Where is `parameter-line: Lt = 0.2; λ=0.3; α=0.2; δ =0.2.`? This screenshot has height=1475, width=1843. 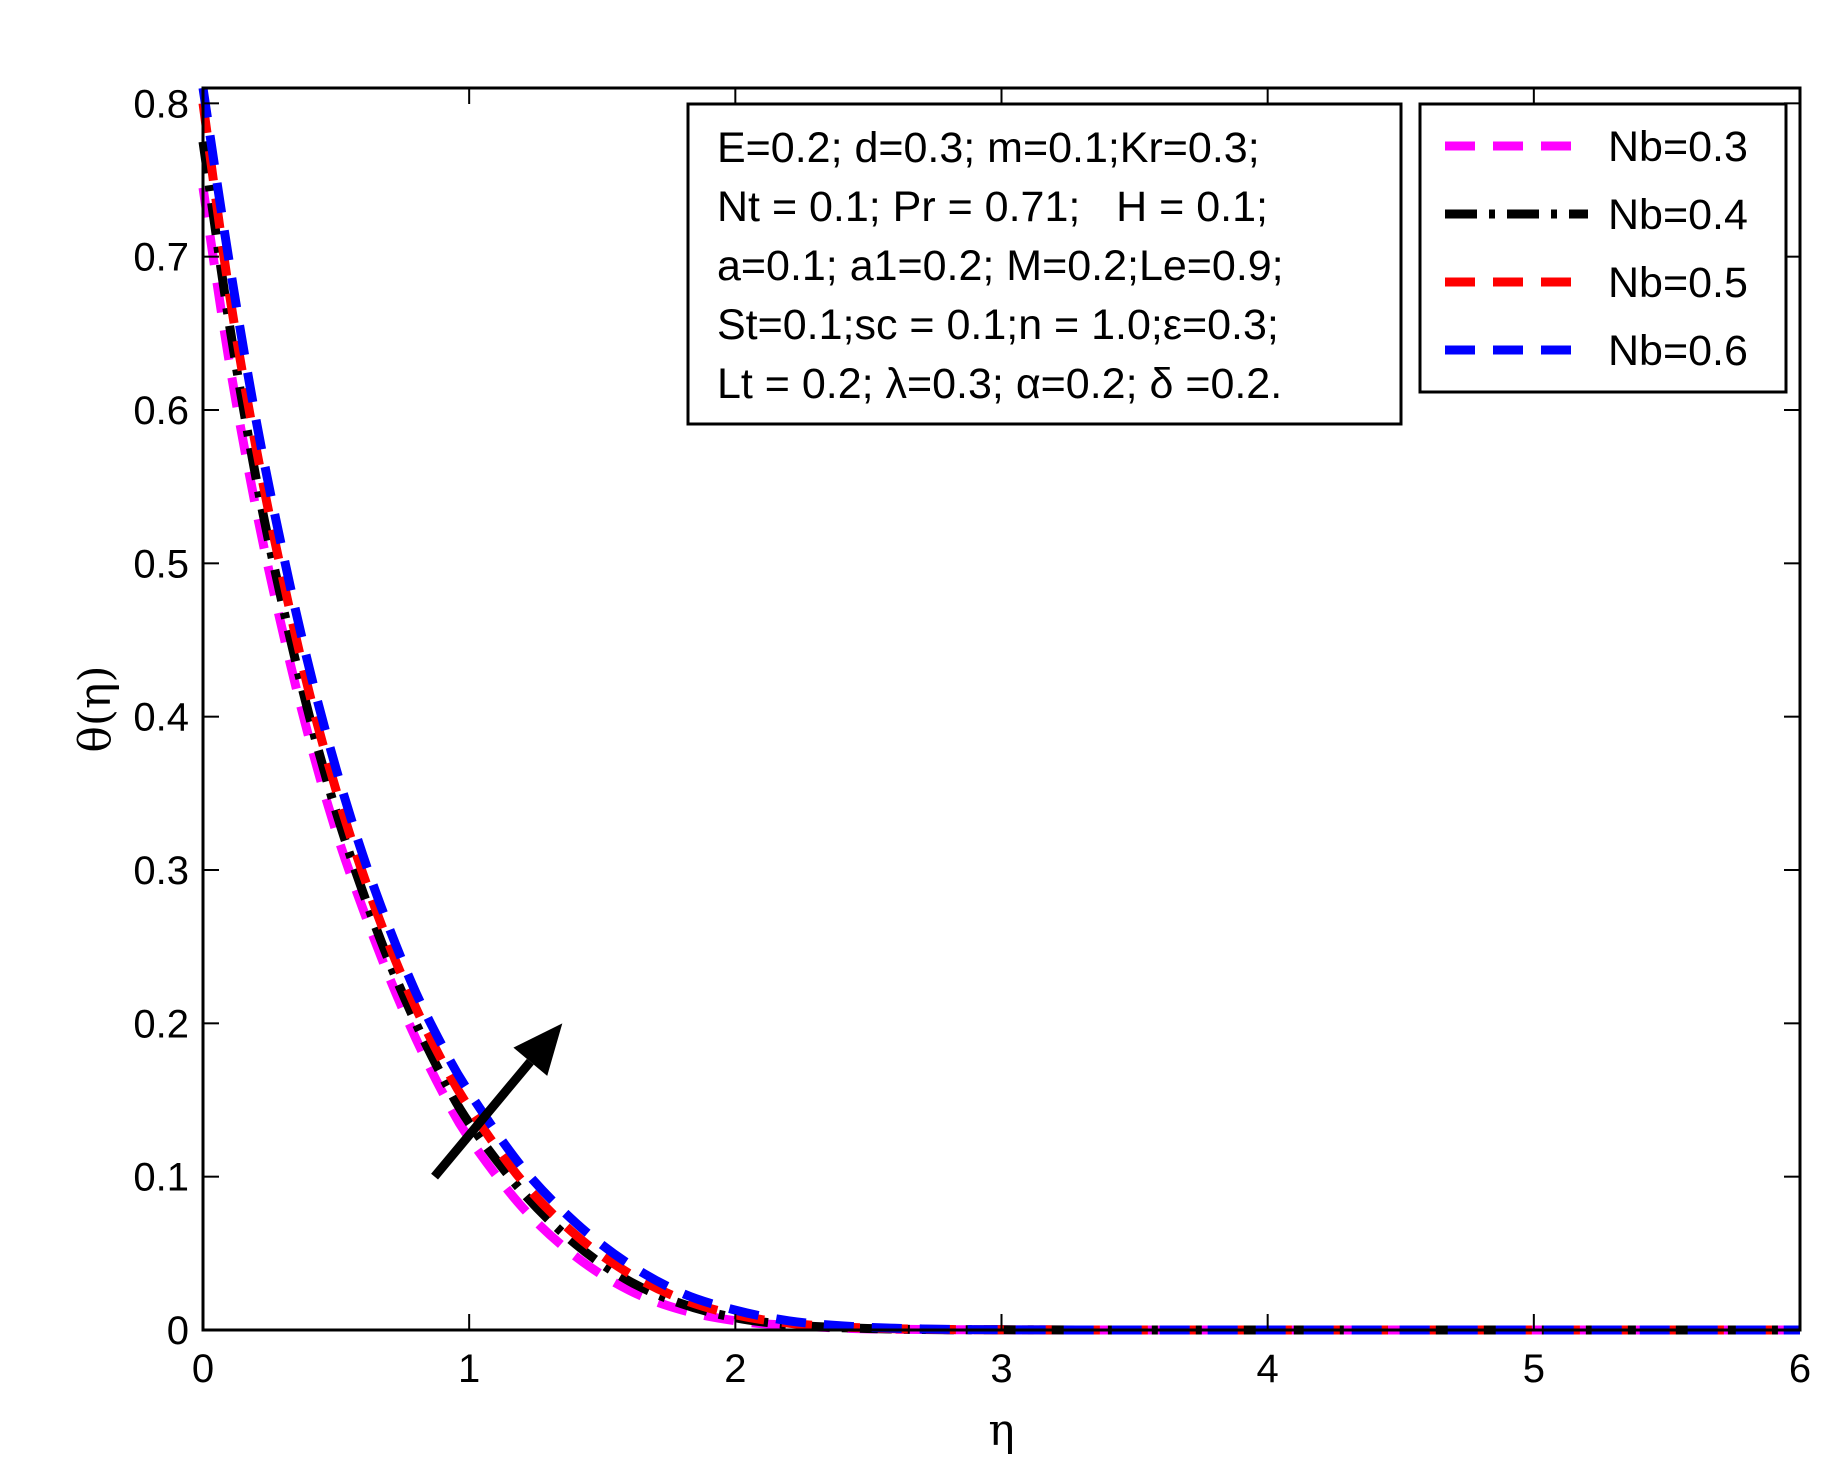
parameter-line: Lt = 0.2; λ=0.3; α=0.2; δ =0.2. is located at coordinates (999, 384).